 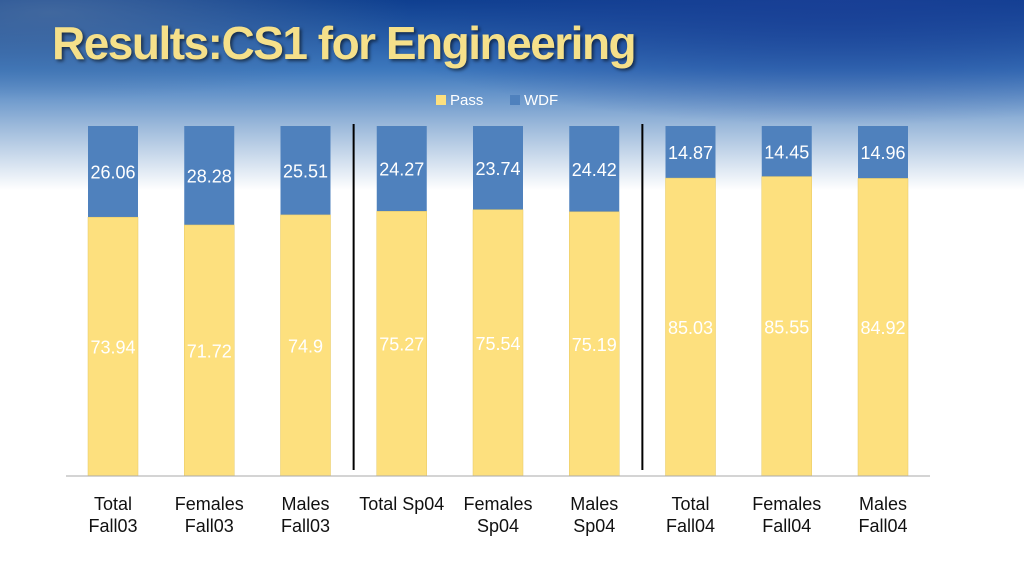 I want to click on value-label-wdf-0: 26.06, so click(x=112, y=173).